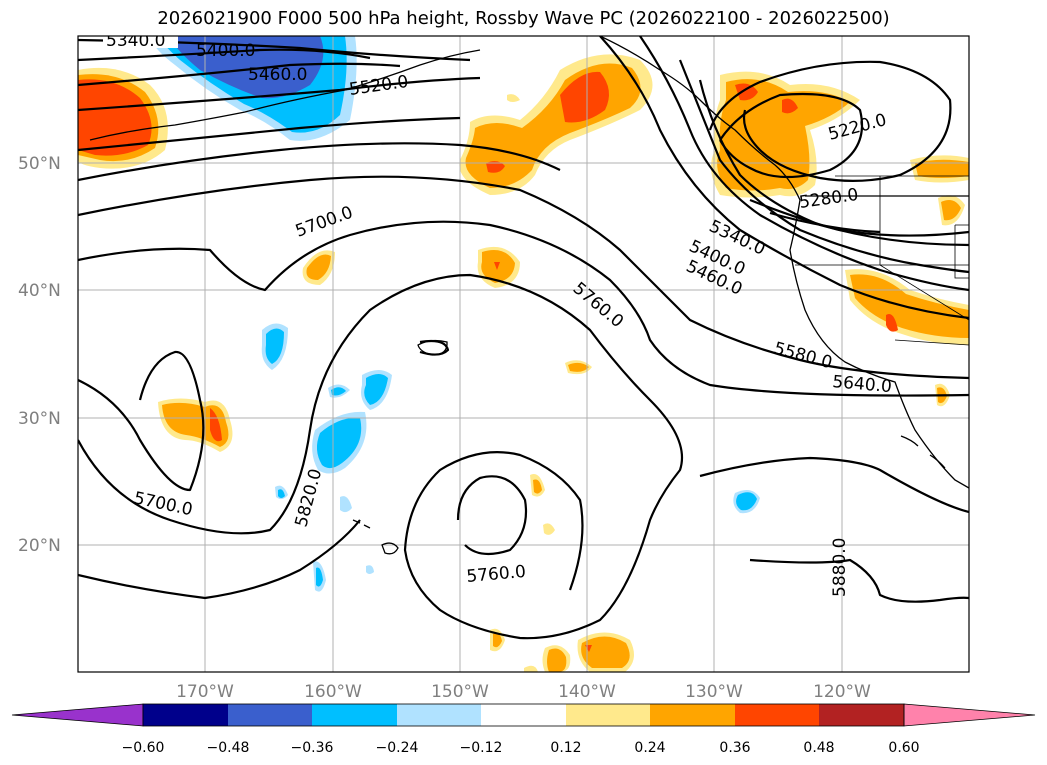 This screenshot has width=1047, height=765. Describe the element at coordinates (903, 748) in the screenshot. I see `colorbar-tick-pos060: 0.60` at that location.